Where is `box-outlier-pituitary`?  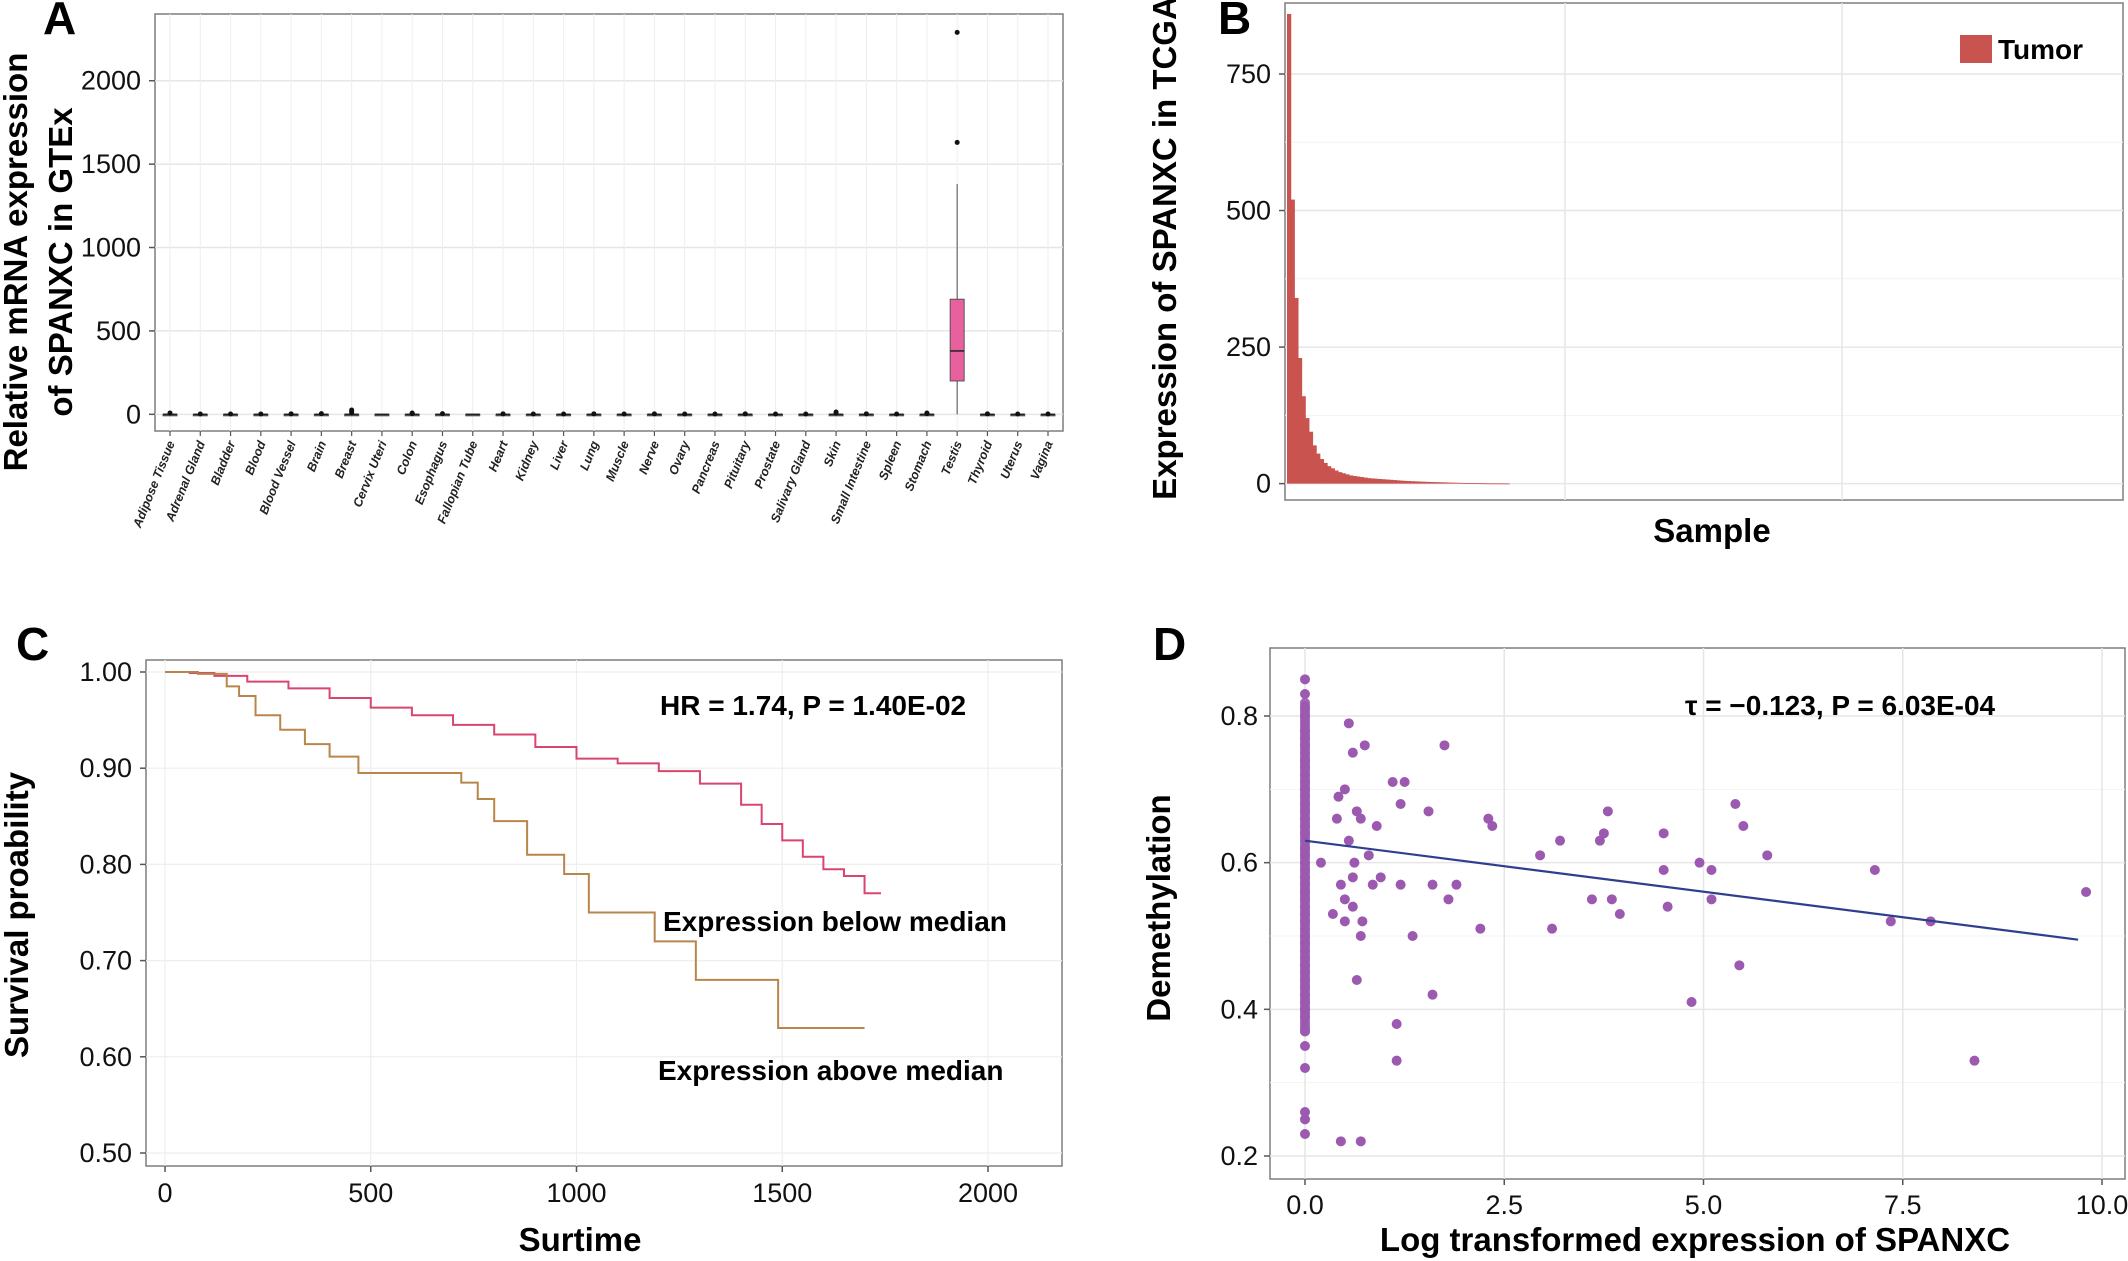
box-outlier-pituitary is located at coordinates (745, 414).